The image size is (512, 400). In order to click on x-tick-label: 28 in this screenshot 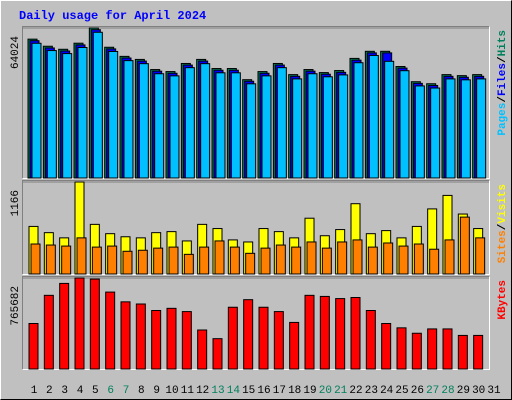, I will do `click(447, 391)`.